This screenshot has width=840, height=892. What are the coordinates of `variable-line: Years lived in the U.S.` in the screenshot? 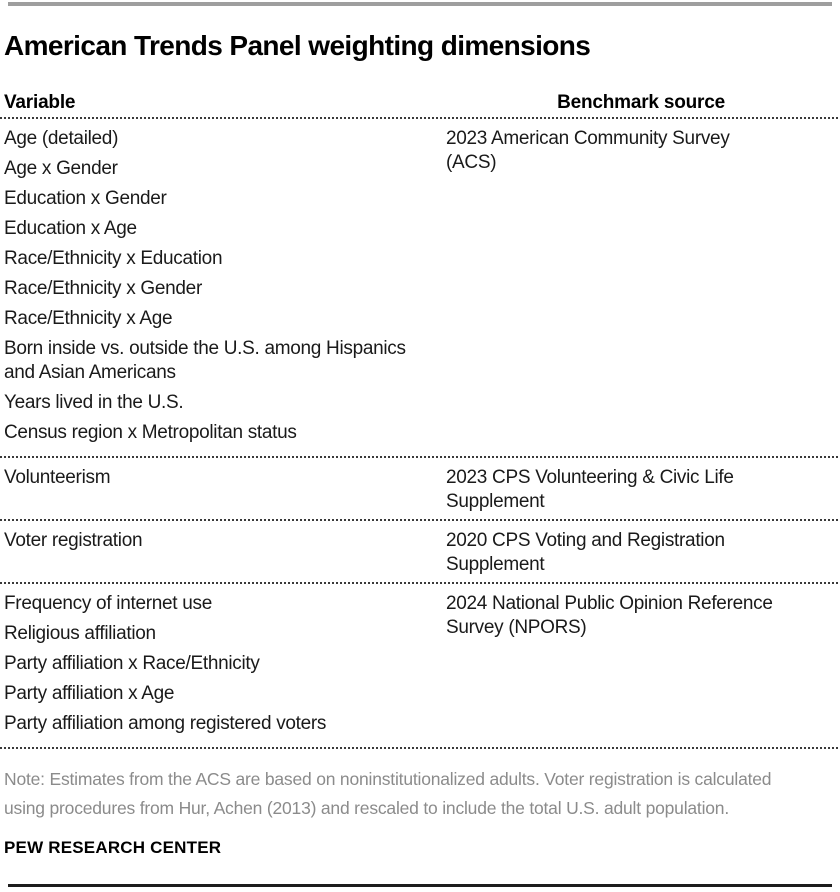 It's located at (94, 402).